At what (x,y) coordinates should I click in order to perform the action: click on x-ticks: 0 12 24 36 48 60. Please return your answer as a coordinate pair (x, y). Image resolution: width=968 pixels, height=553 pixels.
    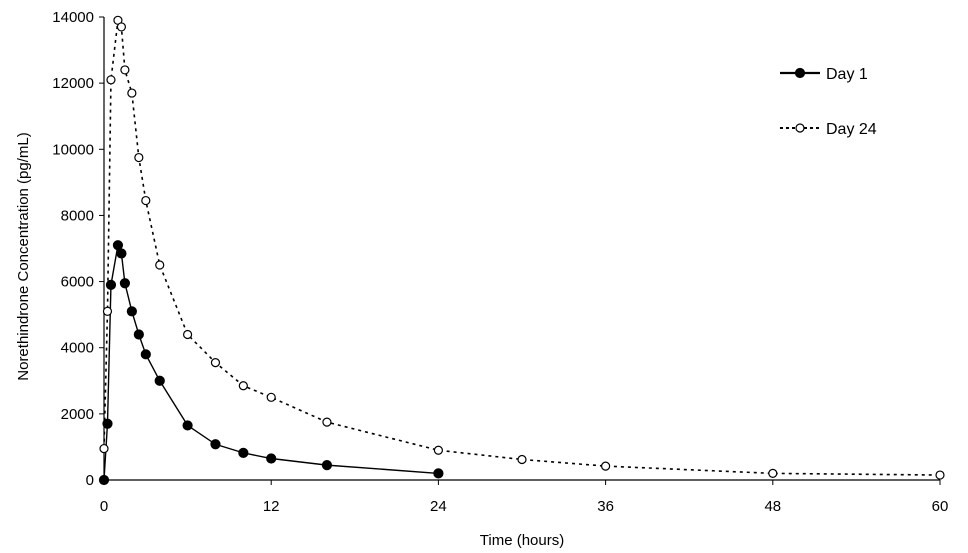
    Looking at the image, I should click on (524, 497).